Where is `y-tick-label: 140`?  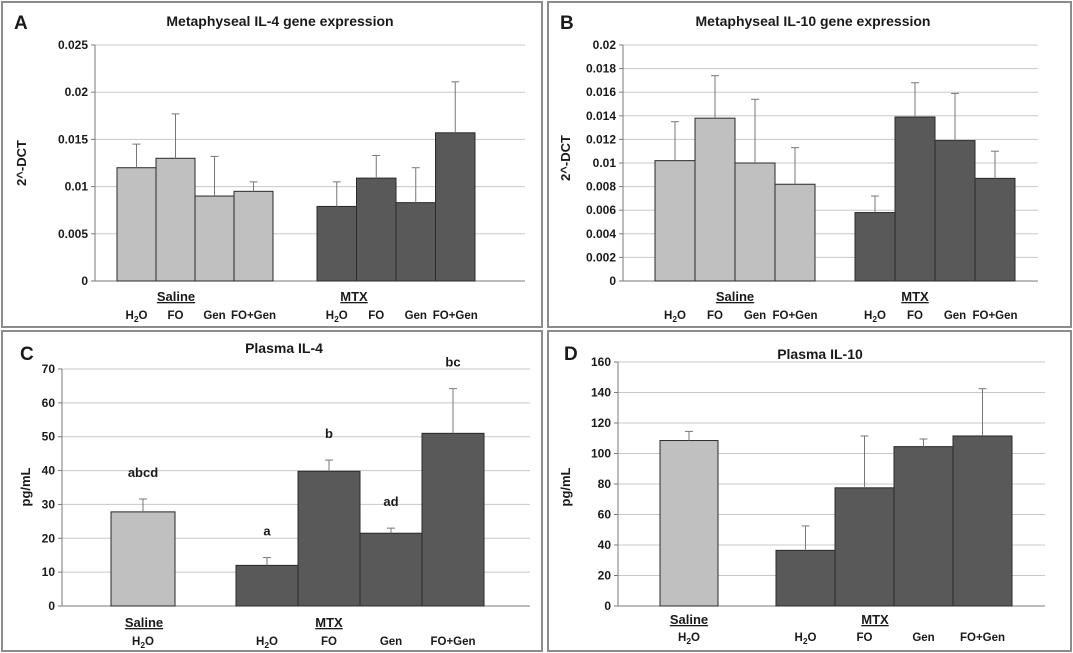
y-tick-label: 140 is located at coordinates (601, 393).